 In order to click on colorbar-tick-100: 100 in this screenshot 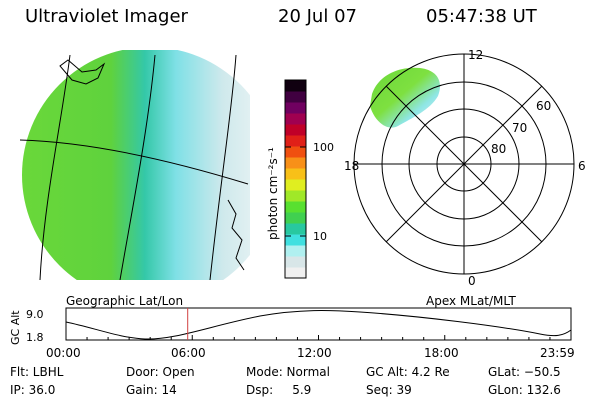, I will do `click(323, 147)`.